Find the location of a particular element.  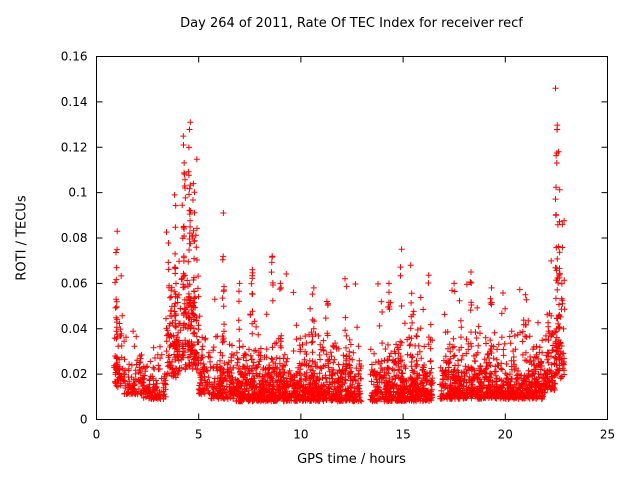

x-tick-label: 0 is located at coordinates (97, 435).